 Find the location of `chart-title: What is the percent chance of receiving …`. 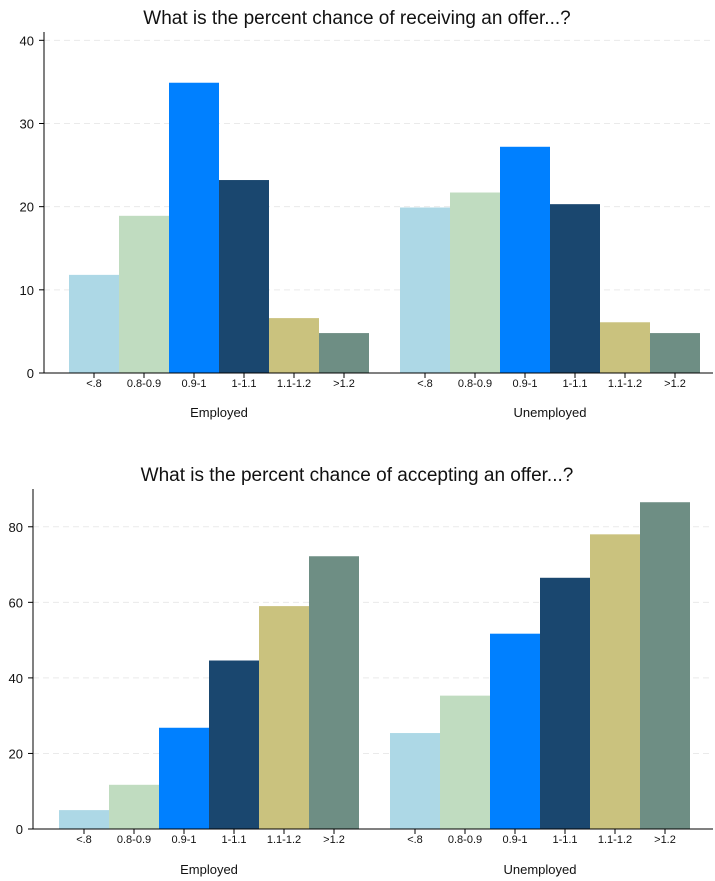

chart-title: What is the percent chance of receiving … is located at coordinates (356, 18).